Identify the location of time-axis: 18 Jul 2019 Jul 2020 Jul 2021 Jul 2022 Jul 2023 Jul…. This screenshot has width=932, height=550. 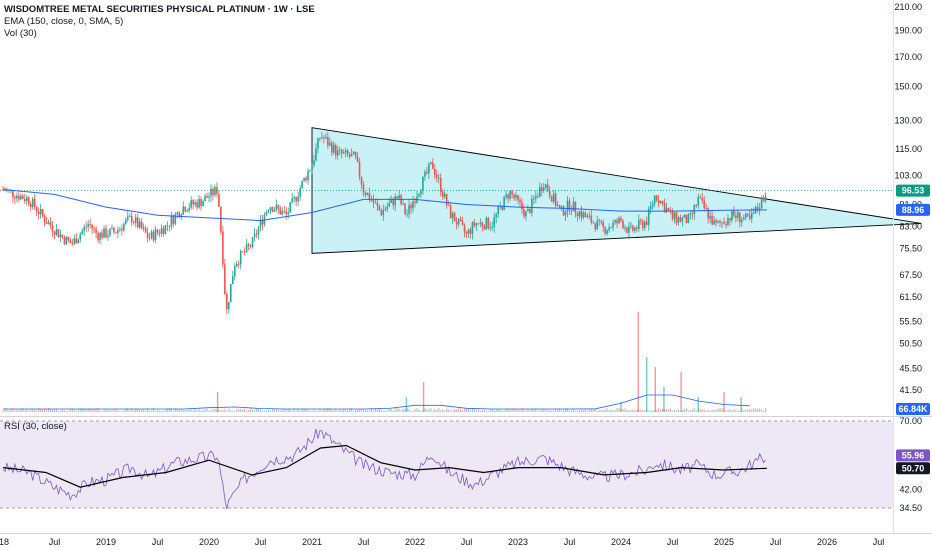
(442, 542).